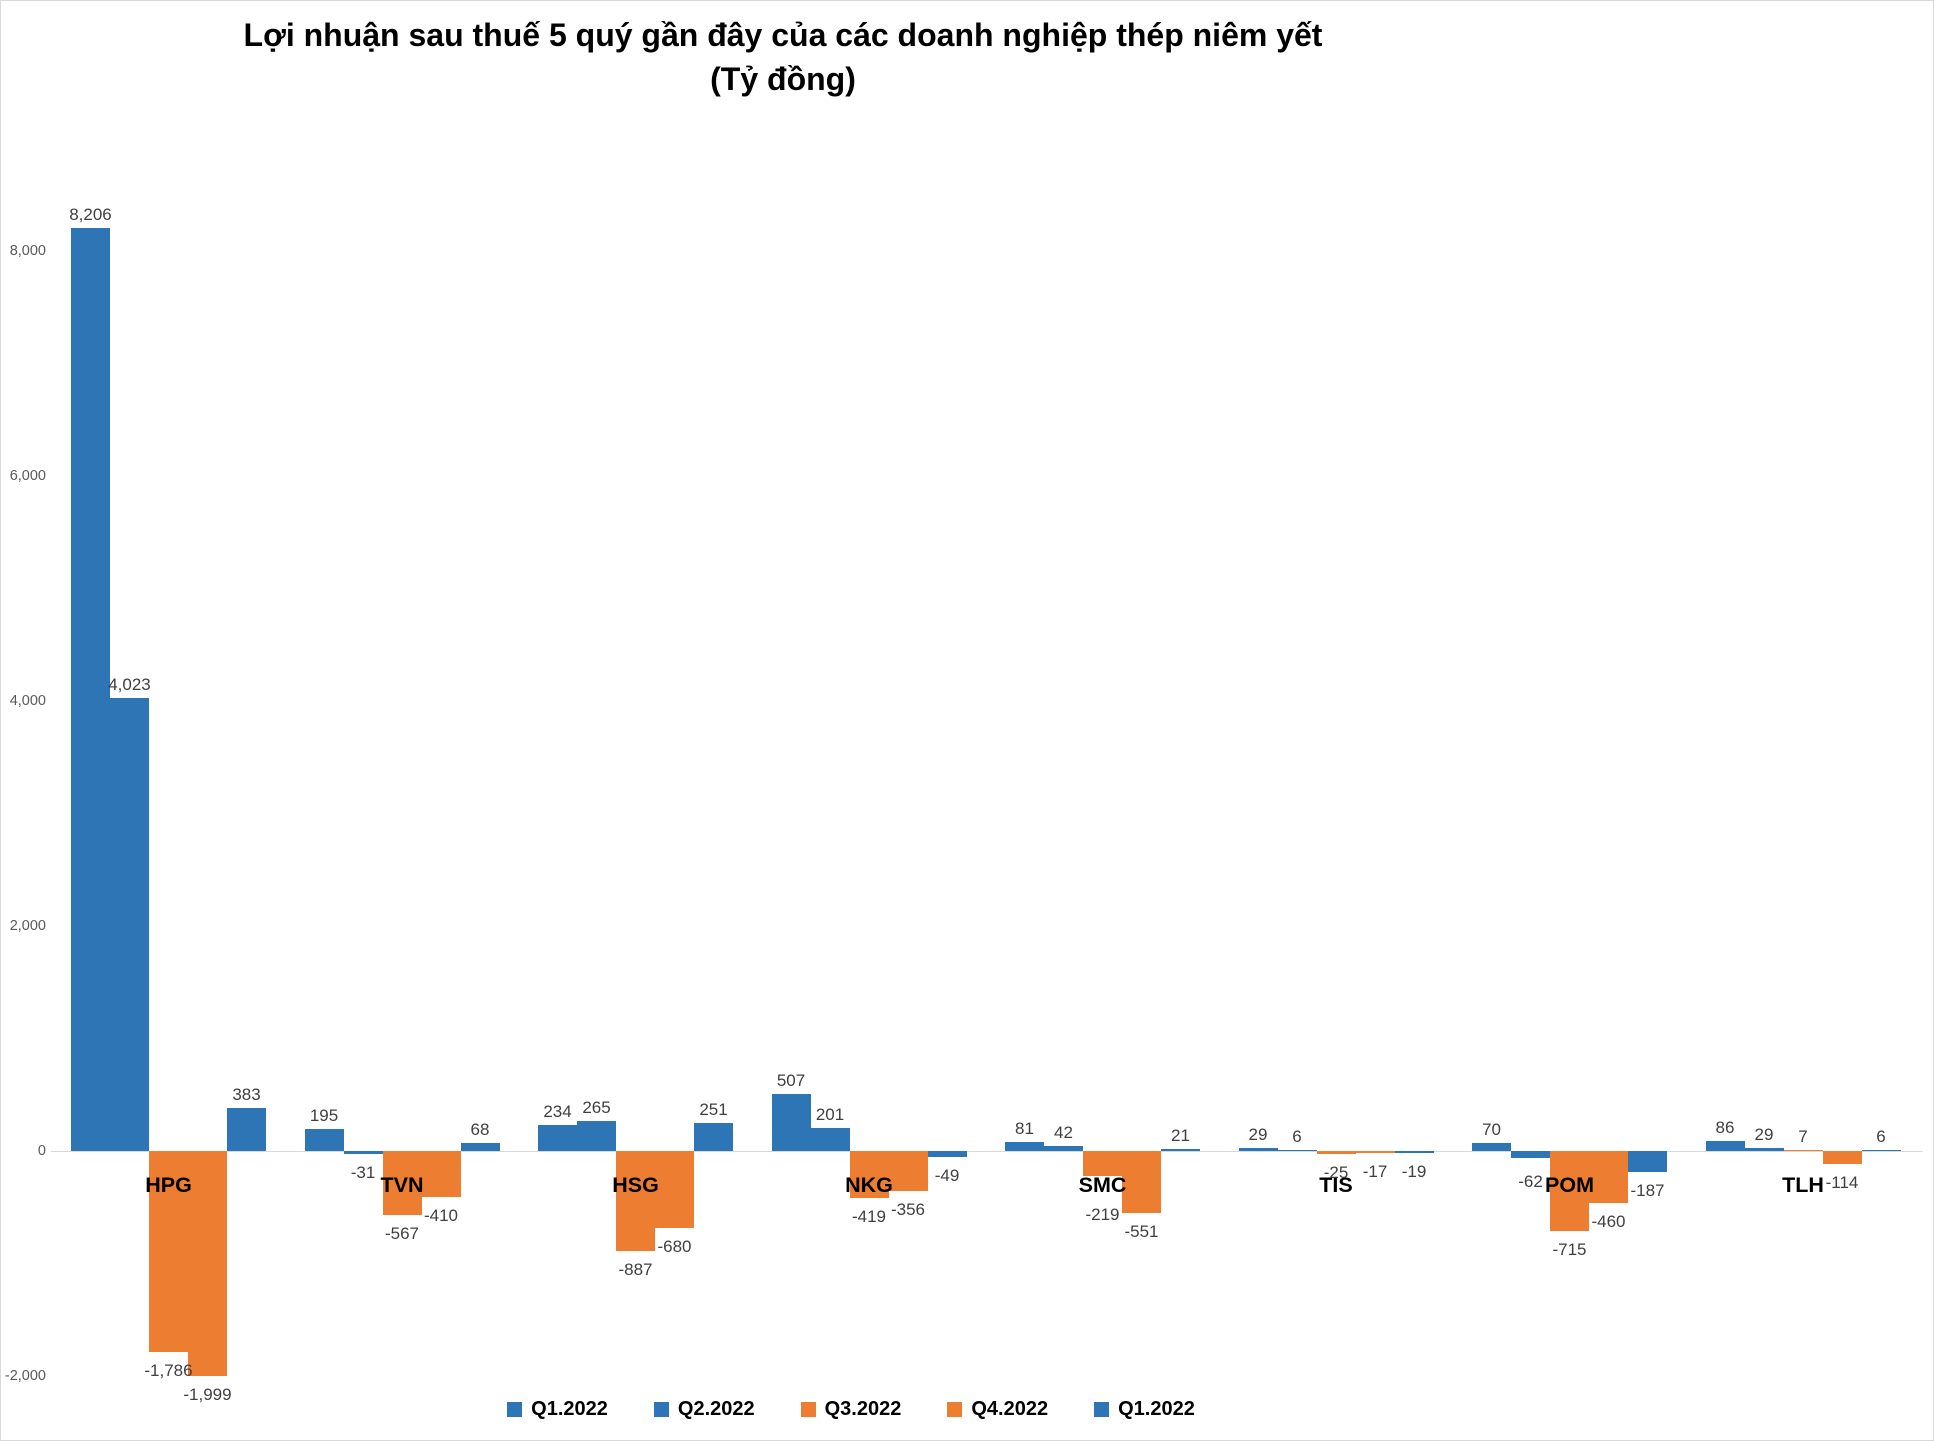 The image size is (1934, 1441). Describe the element at coordinates (947, 1175) in the screenshot. I see `value-label-nkg-5: -49` at that location.